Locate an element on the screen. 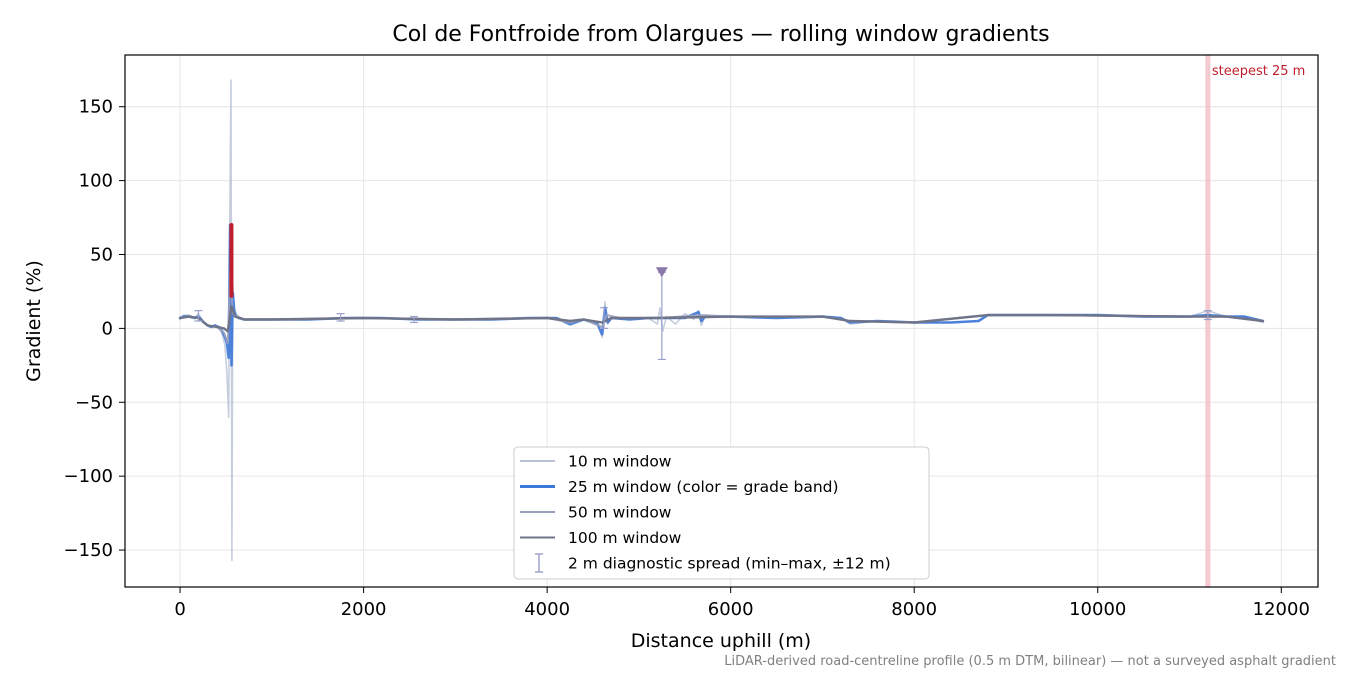 The height and width of the screenshot is (675, 1350). x-tick-label: 12000 is located at coordinates (1281, 609).